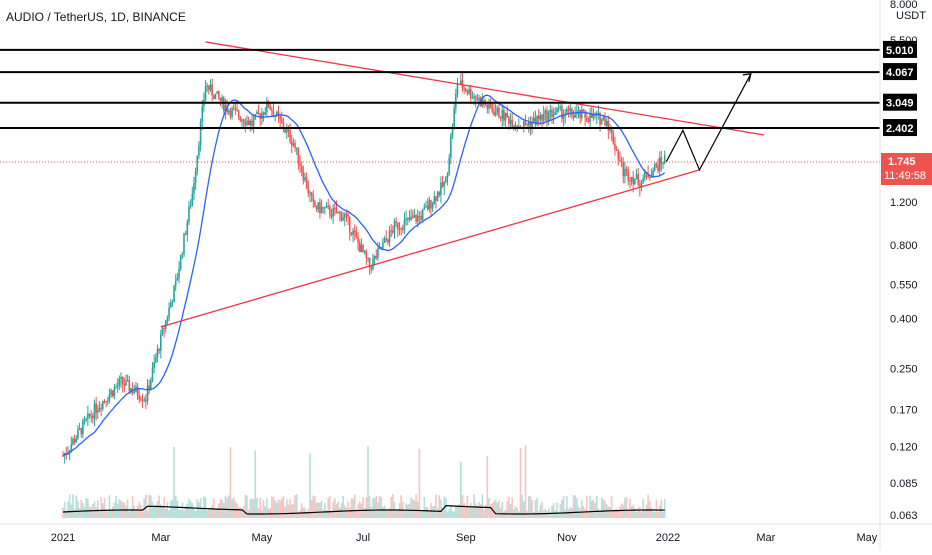 Image resolution: width=932 pixels, height=555 pixels. I want to click on time-axis: 2021 Mar May Jul Sep Nov 2022 Mar May, so click(466, 533).